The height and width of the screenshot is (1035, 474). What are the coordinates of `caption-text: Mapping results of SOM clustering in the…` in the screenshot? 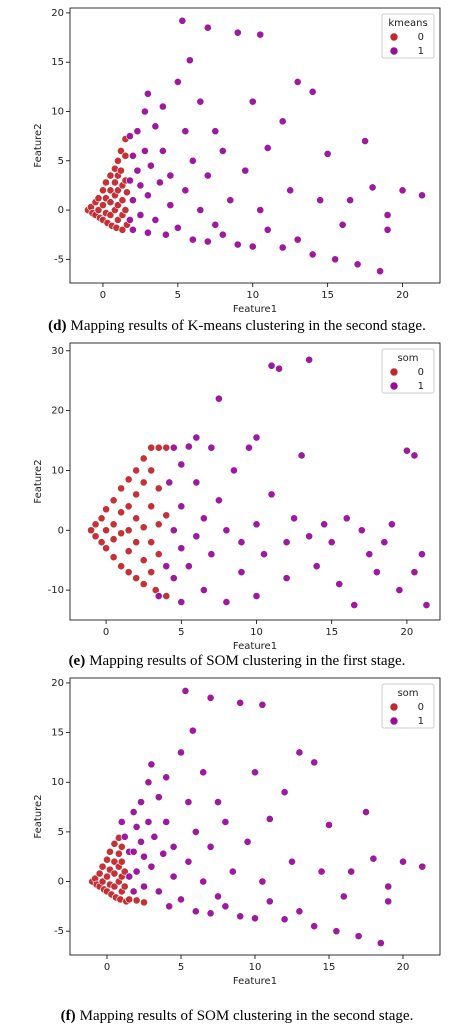 It's located at (247, 1016).